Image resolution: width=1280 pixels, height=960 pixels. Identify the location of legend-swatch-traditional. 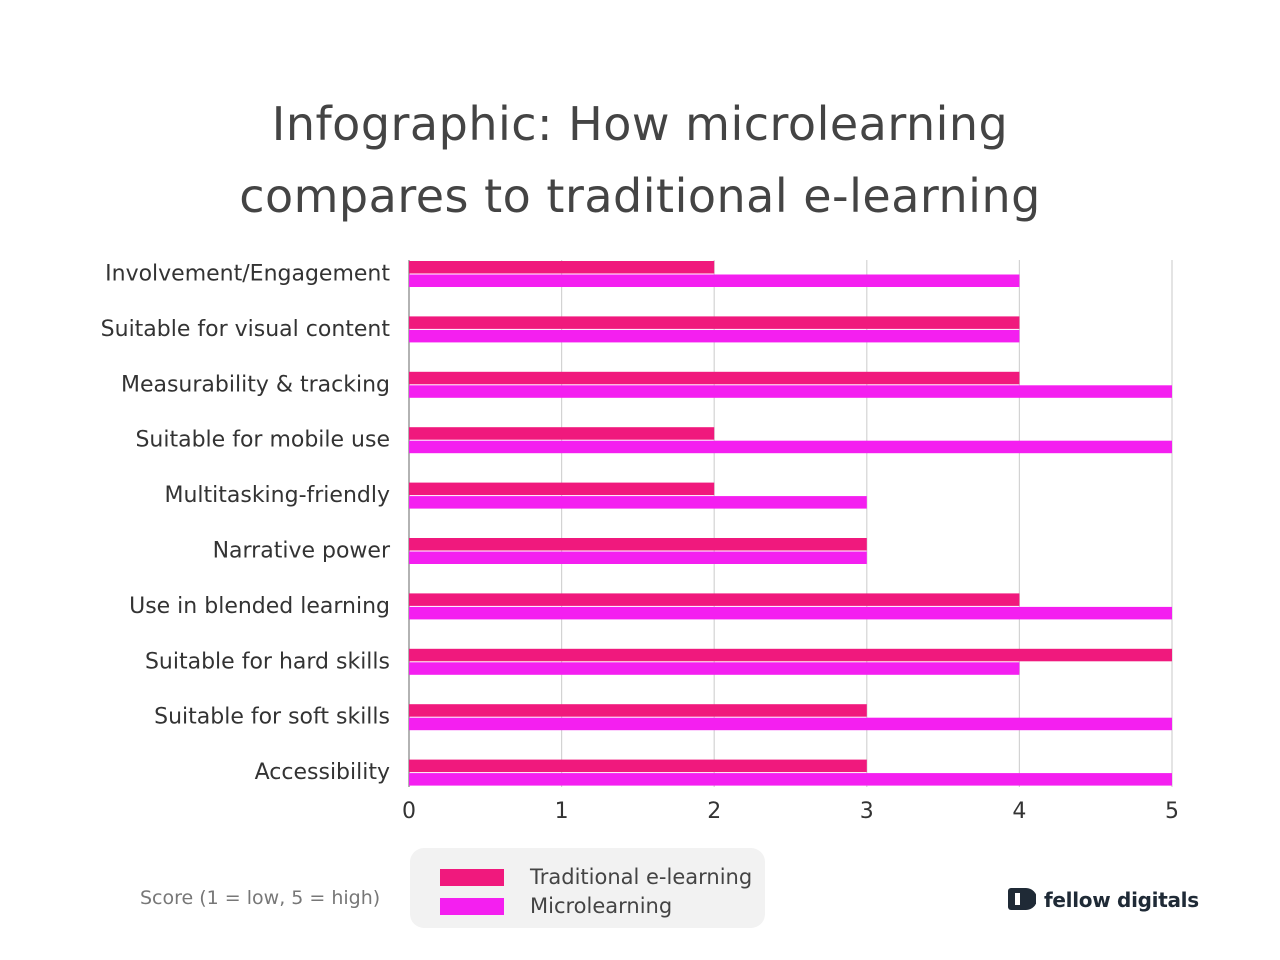
(472, 877).